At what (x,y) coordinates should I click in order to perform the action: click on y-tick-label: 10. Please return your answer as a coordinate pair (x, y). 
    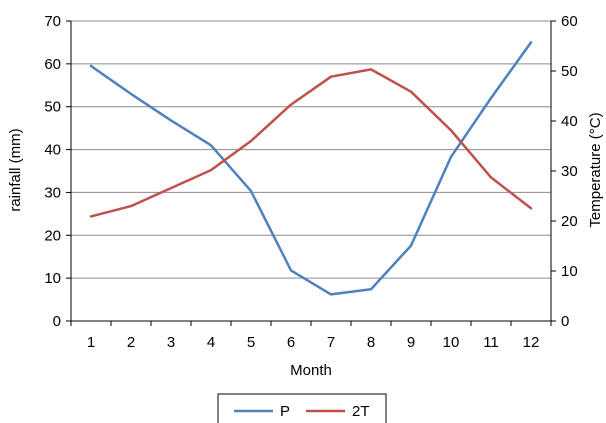
    Looking at the image, I should click on (52, 278).